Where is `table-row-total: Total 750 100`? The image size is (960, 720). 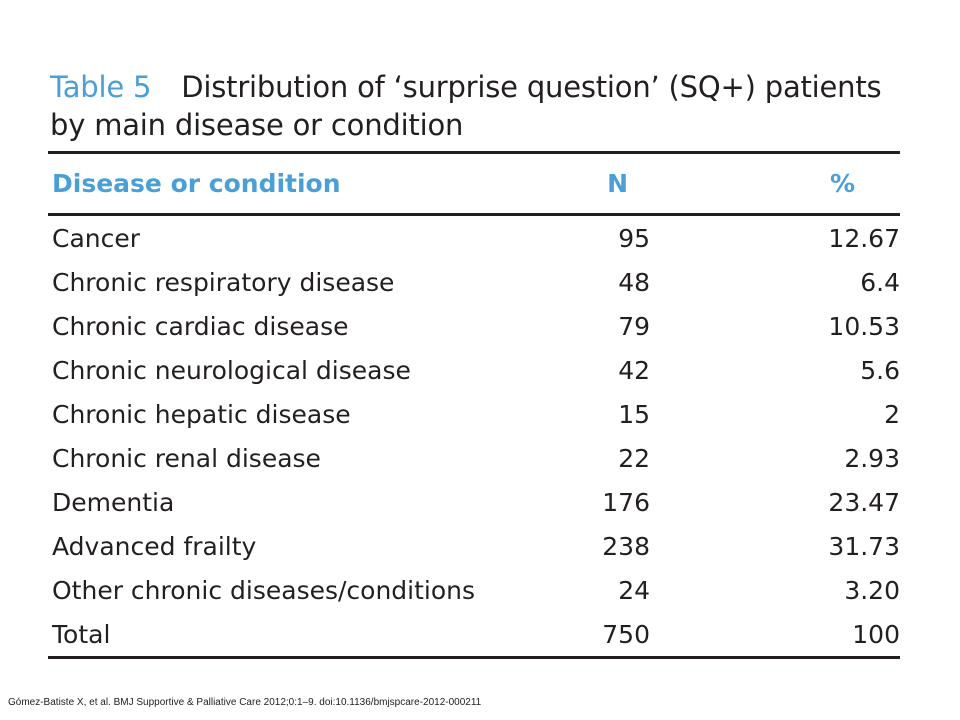
table-row-total: Total 750 100 is located at coordinates (474, 635).